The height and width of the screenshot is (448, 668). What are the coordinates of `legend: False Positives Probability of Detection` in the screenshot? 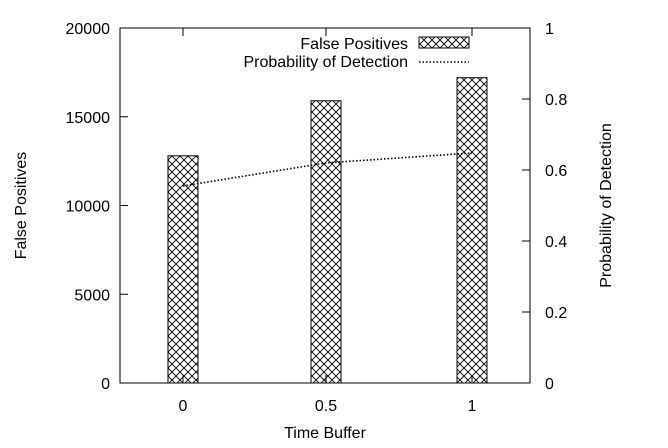 It's located at (356, 53).